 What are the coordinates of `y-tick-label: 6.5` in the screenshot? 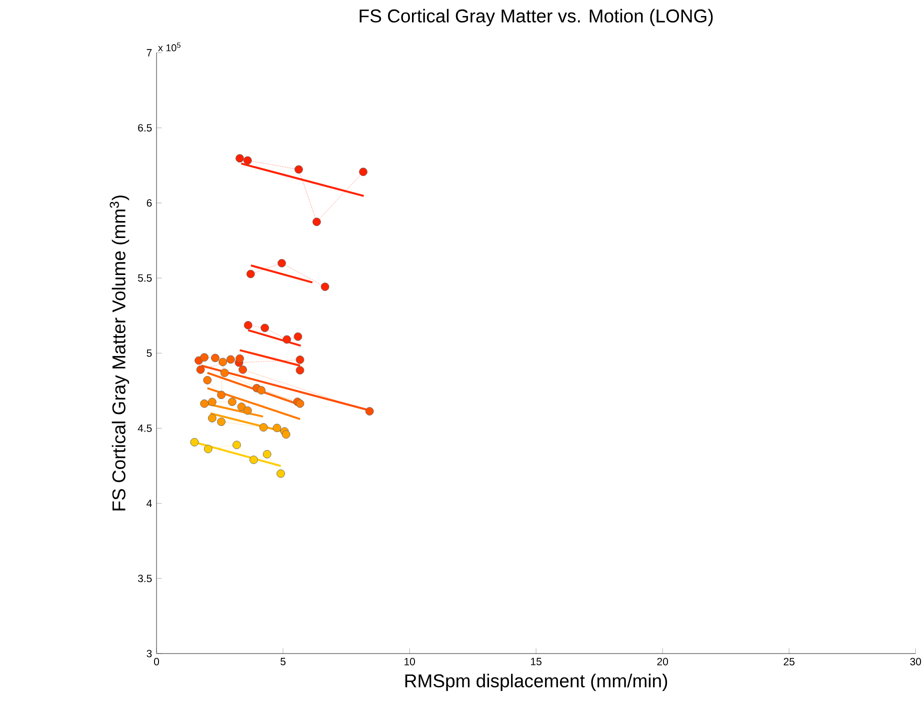 It's located at (145, 128).